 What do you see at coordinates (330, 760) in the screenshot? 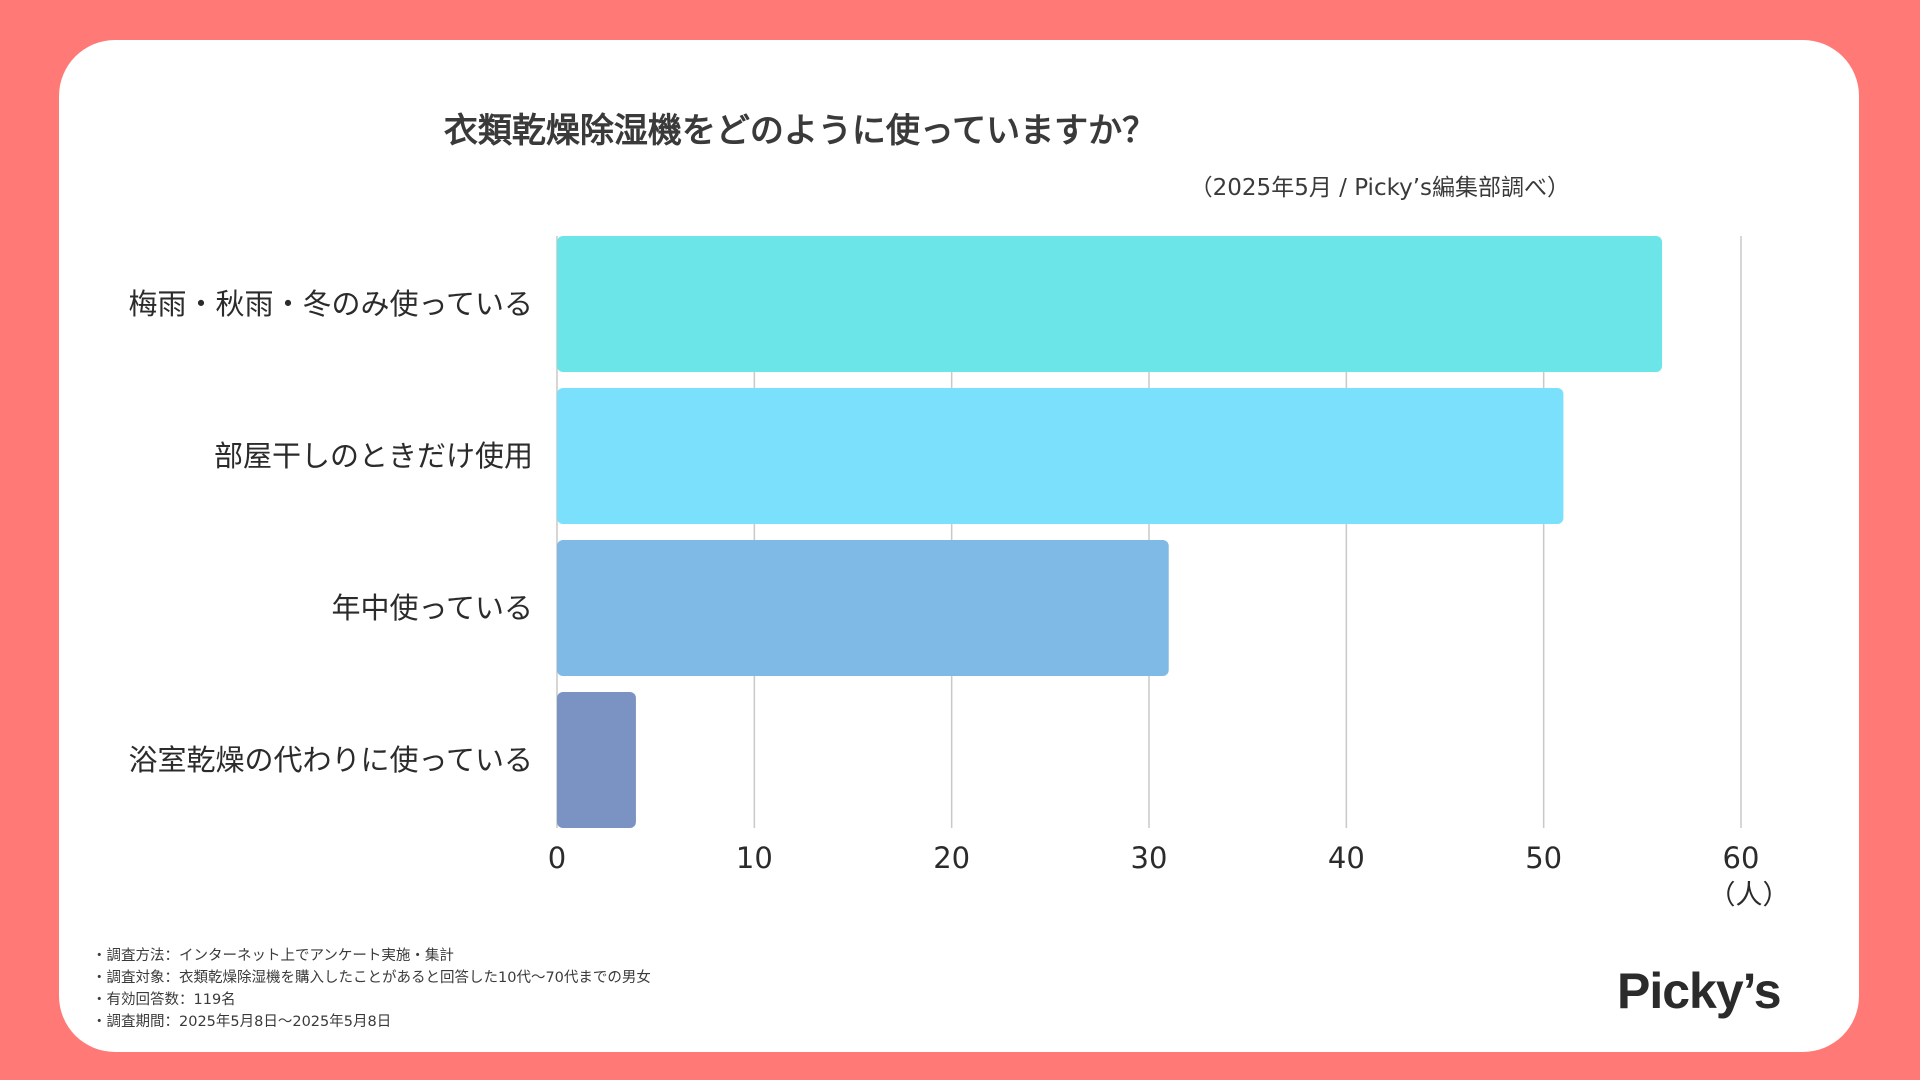
I see `category-label-3: 浴室乾燥の代わりに使っている` at bounding box center [330, 760].